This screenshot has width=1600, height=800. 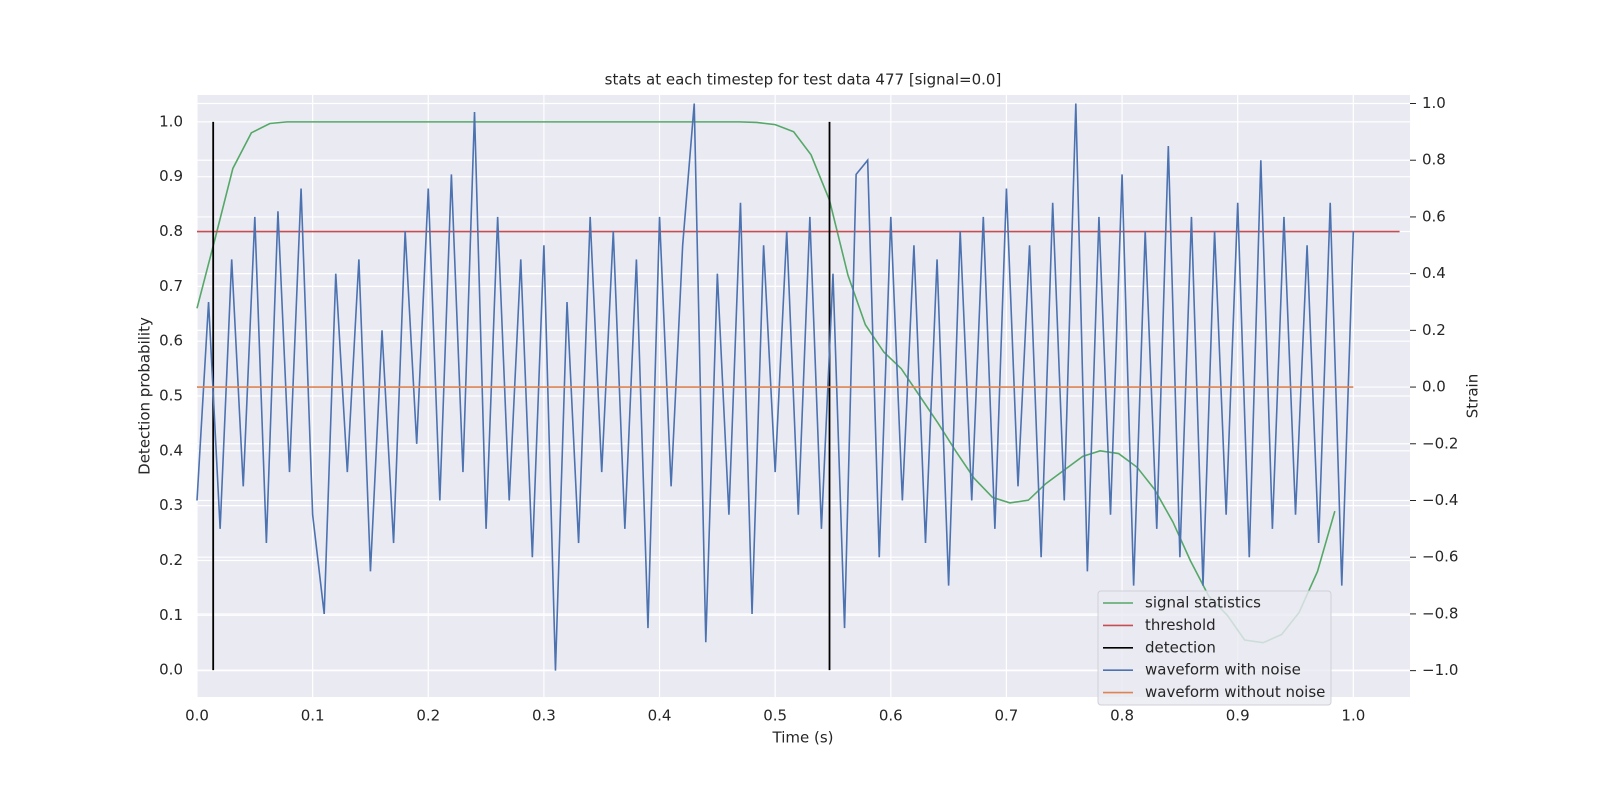 What do you see at coordinates (1238, 716) in the screenshot?
I see `x-tick-label: 0.9` at bounding box center [1238, 716].